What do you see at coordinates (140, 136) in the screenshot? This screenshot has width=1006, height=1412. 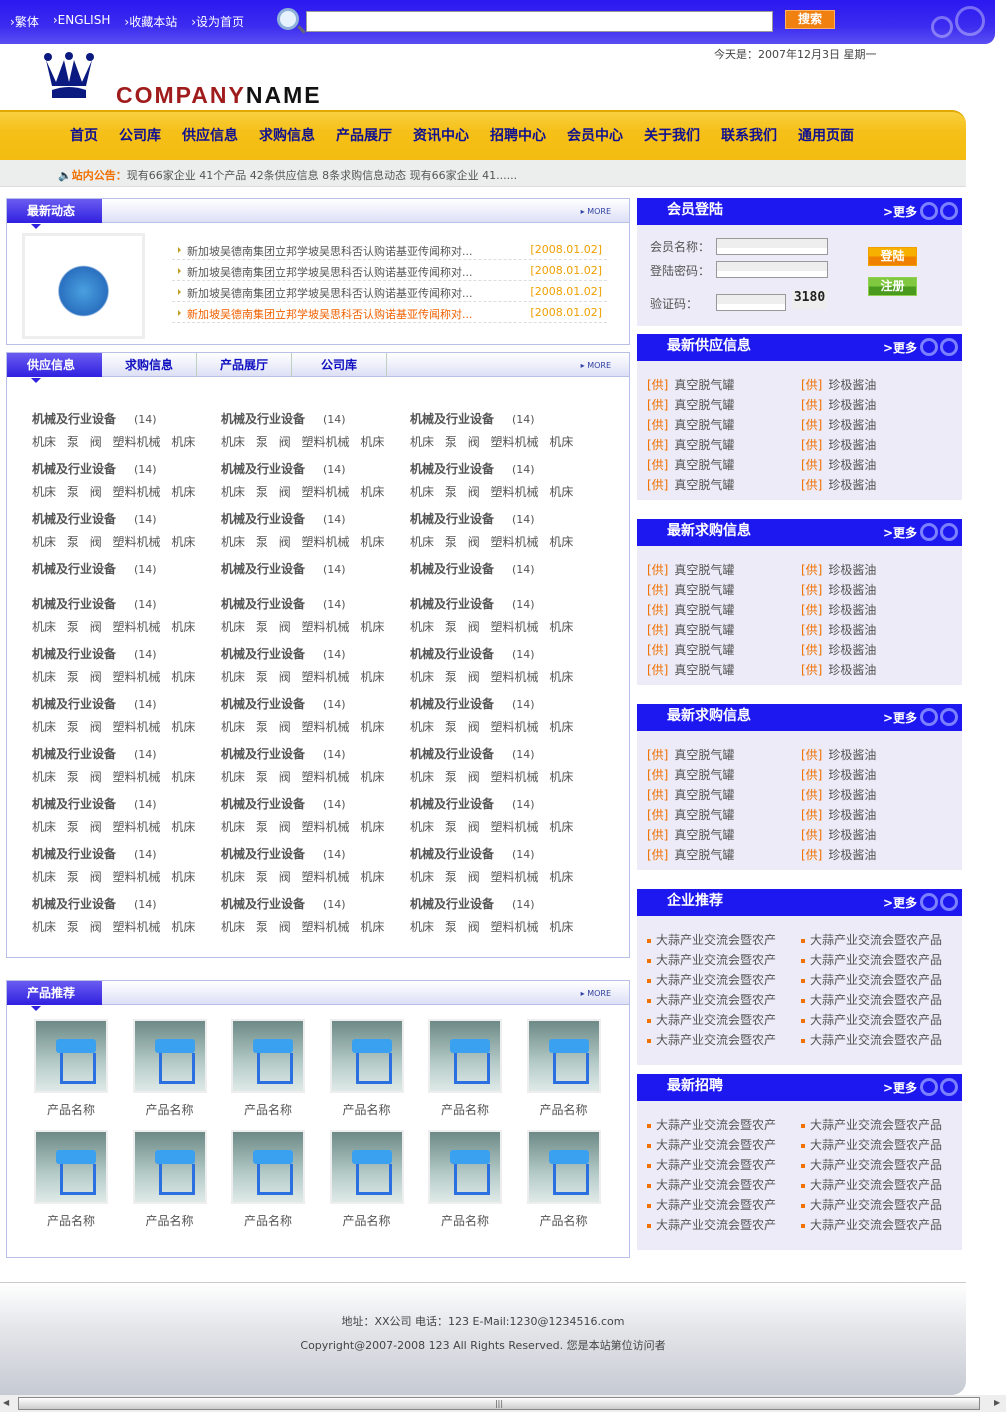 I see `nav-item: 公司库` at bounding box center [140, 136].